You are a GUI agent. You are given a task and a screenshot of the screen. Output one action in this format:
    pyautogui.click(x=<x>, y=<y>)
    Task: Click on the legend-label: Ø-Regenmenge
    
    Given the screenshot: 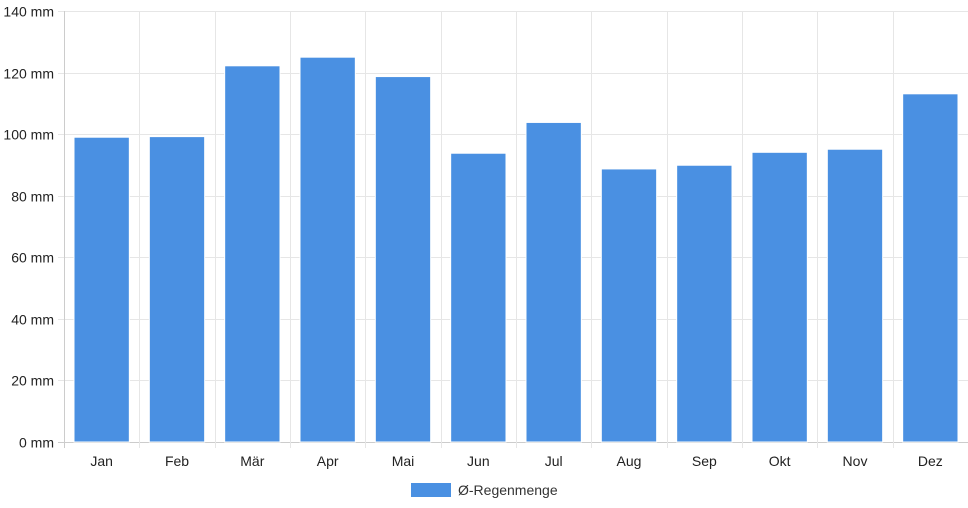 What is the action you would take?
    pyautogui.click(x=508, y=490)
    